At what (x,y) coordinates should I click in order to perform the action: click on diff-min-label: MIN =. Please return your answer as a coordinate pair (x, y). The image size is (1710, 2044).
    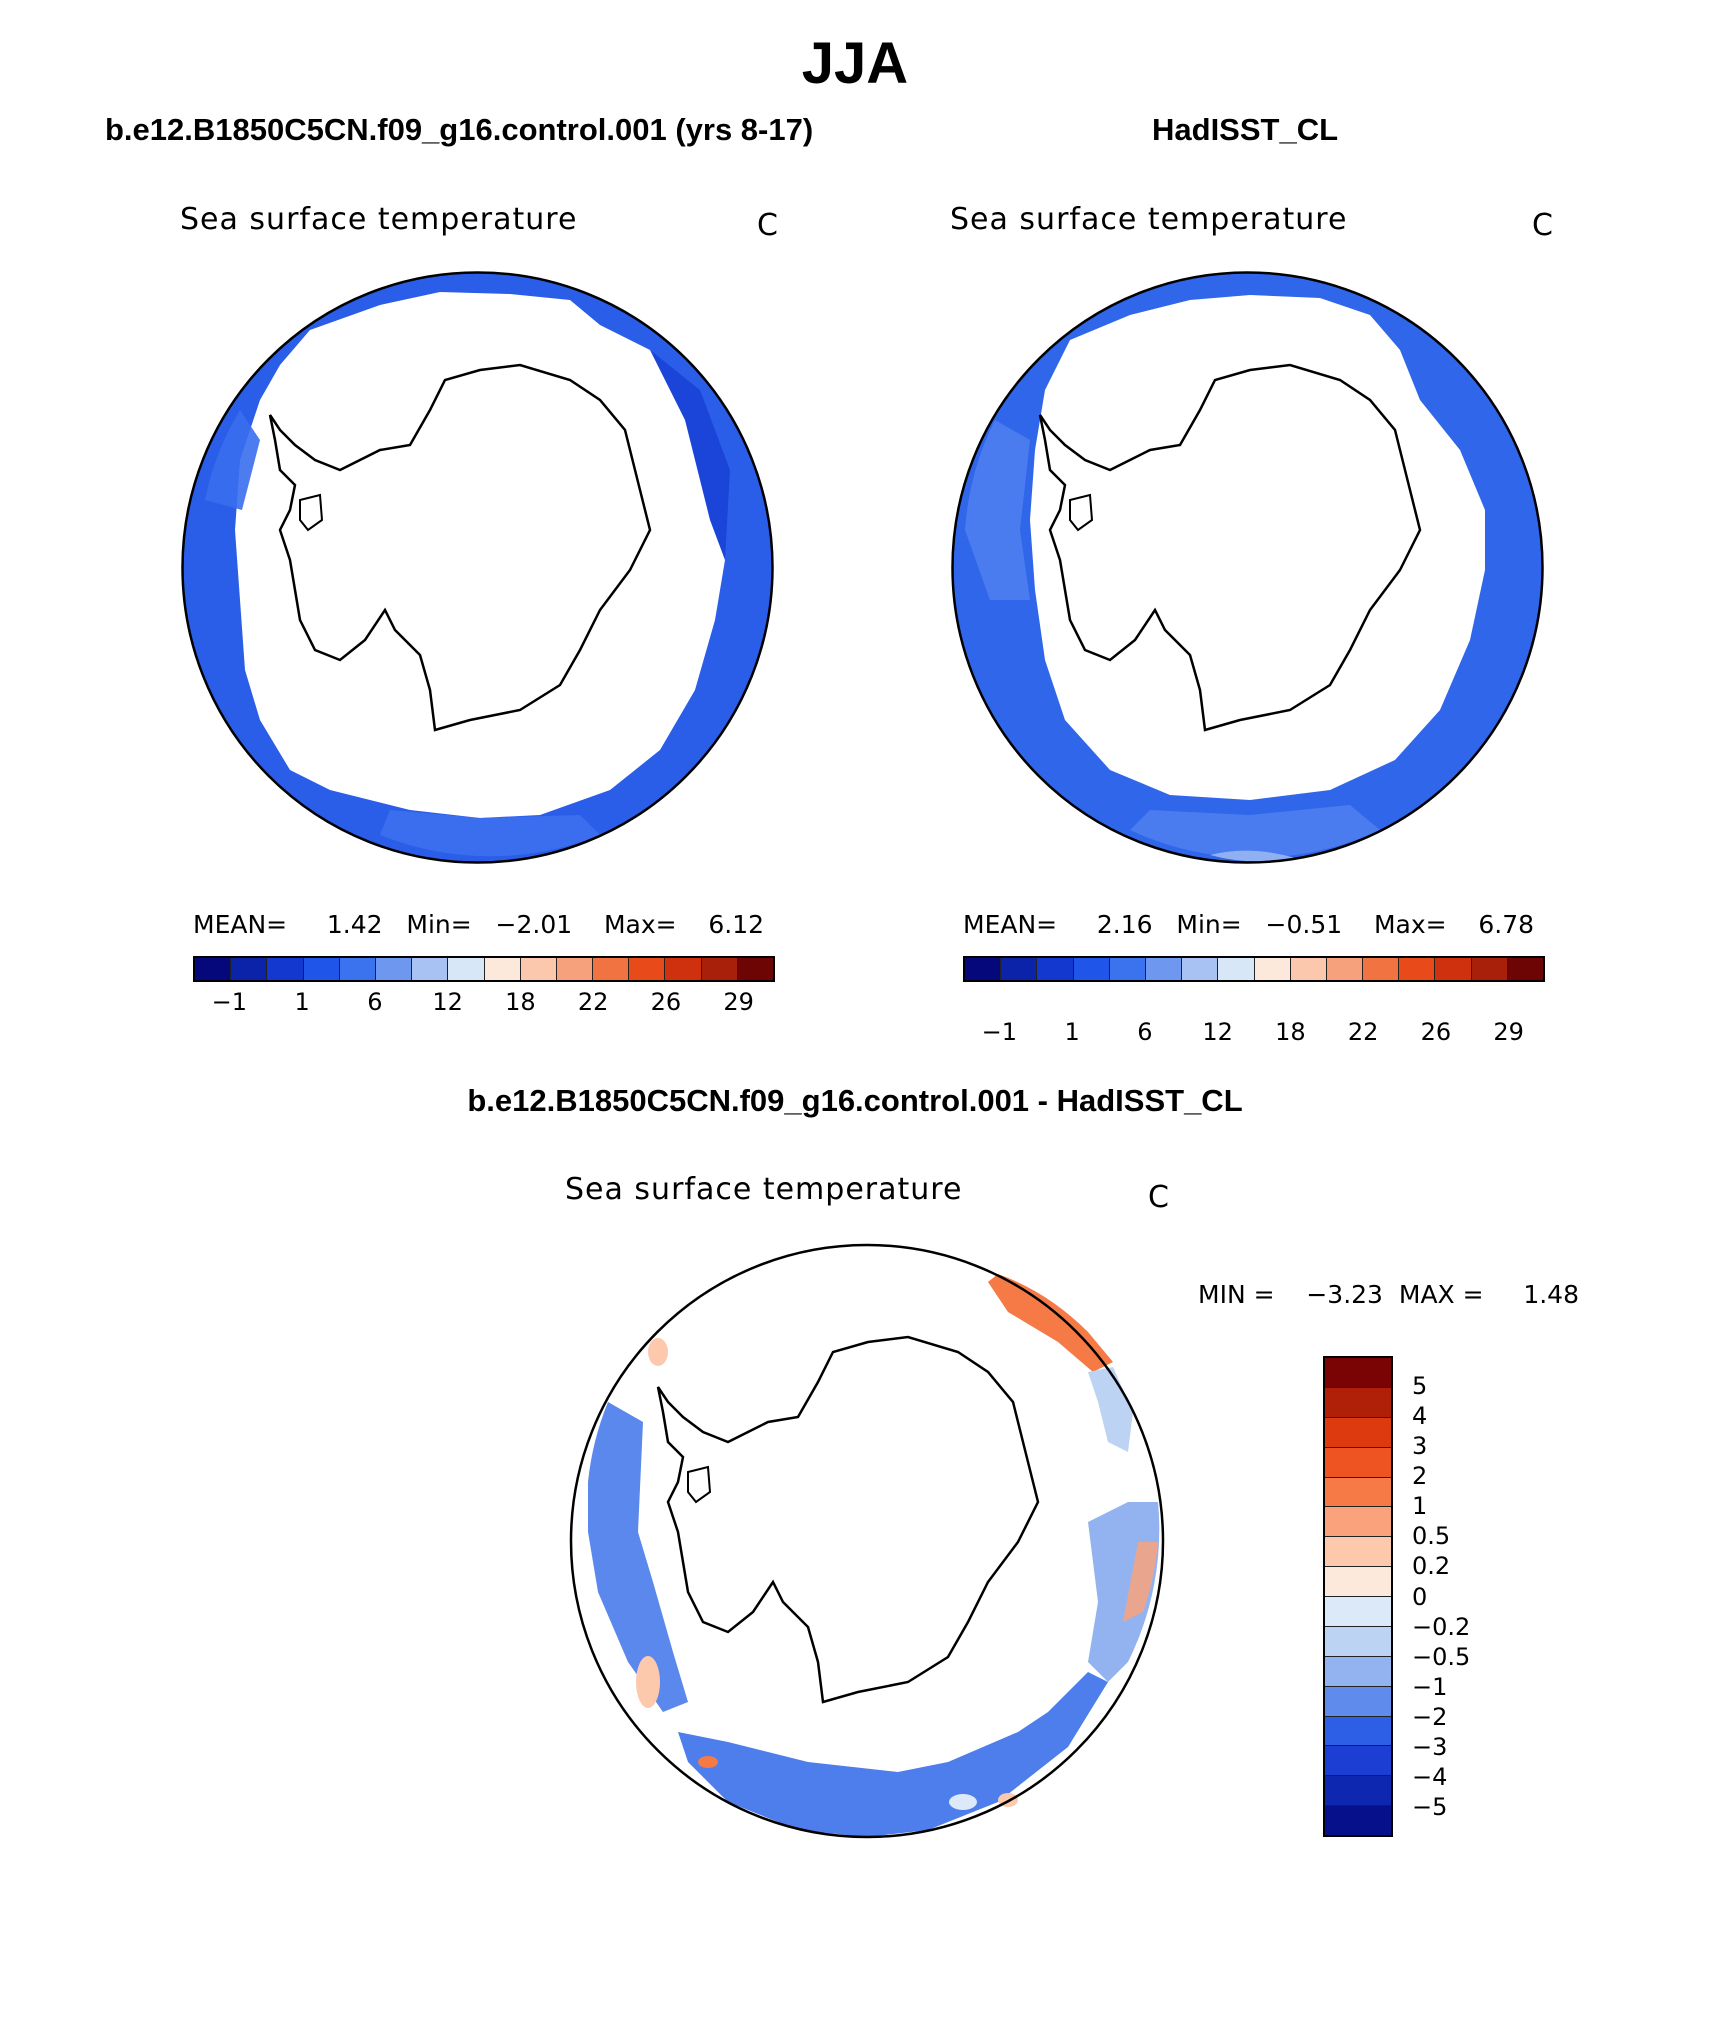
    Looking at the image, I should click on (1236, 1294).